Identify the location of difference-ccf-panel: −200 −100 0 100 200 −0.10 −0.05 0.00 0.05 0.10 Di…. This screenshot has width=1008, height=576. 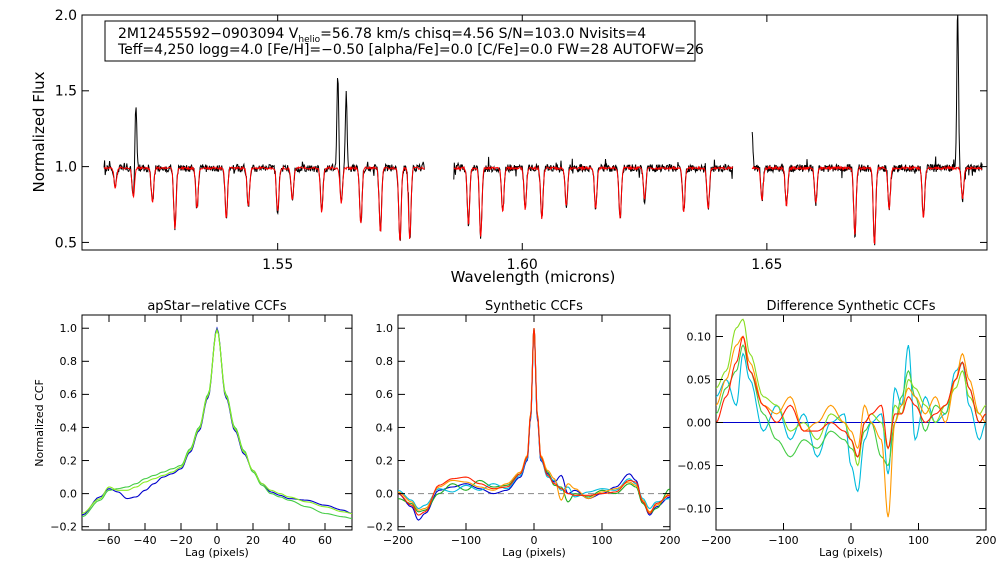
(836, 429).